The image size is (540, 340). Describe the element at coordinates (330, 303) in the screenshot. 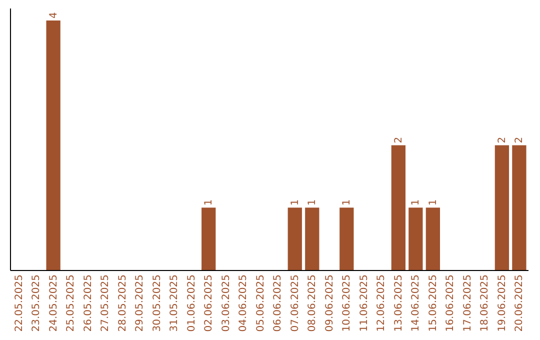

I see `x-tick-label: 09.06.2025` at that location.